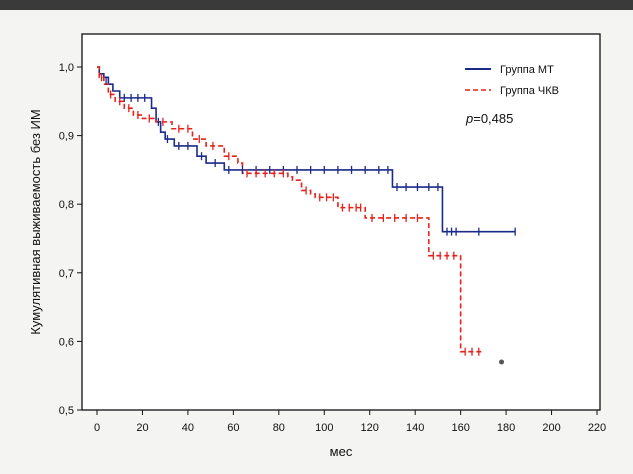 This screenshot has width=633, height=474. What do you see at coordinates (66, 274) in the screenshot?
I see `y-tick-label: 0,7` at bounding box center [66, 274].